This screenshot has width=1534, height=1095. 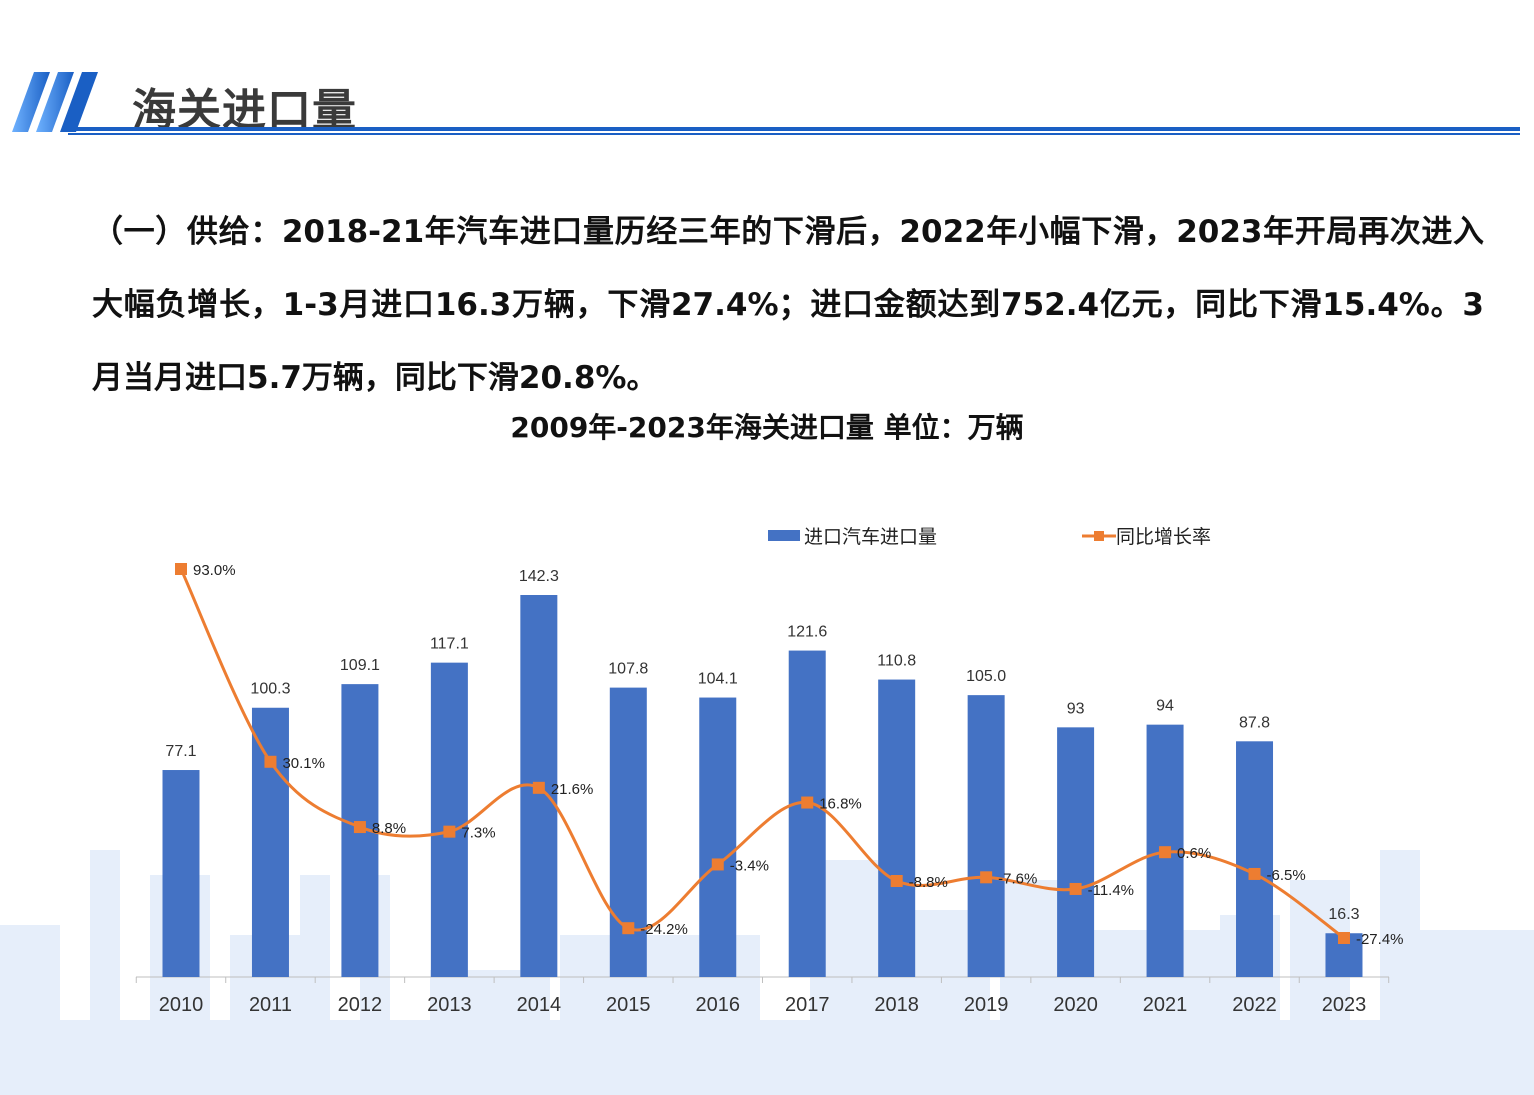 I want to click on header-divider, so click(x=794, y=129).